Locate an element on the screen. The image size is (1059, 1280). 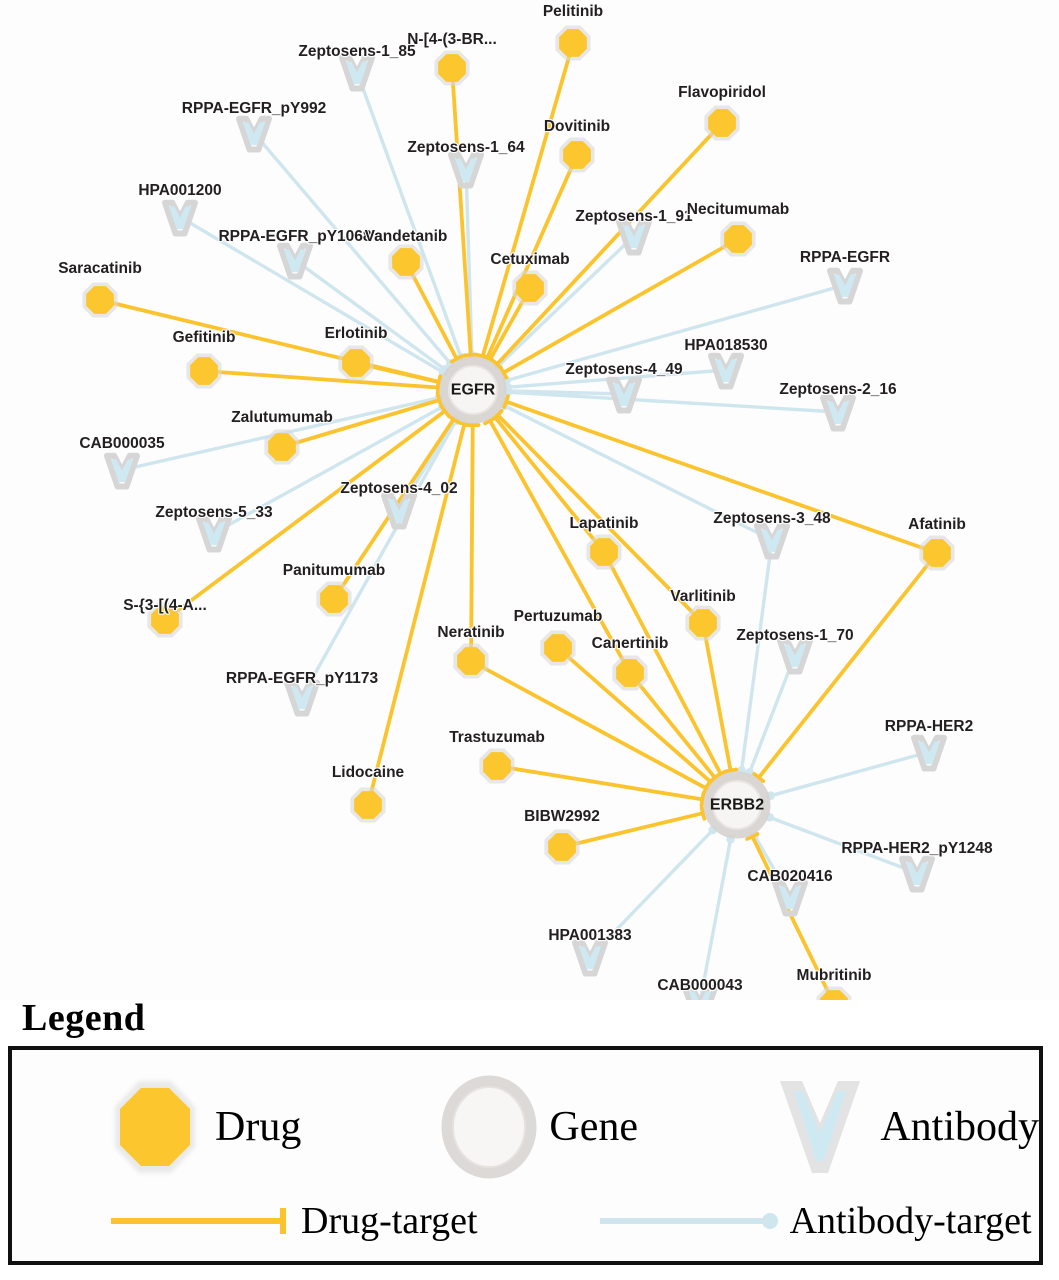
legend-item-drug: Drug is located at coordinates (204, 1127).